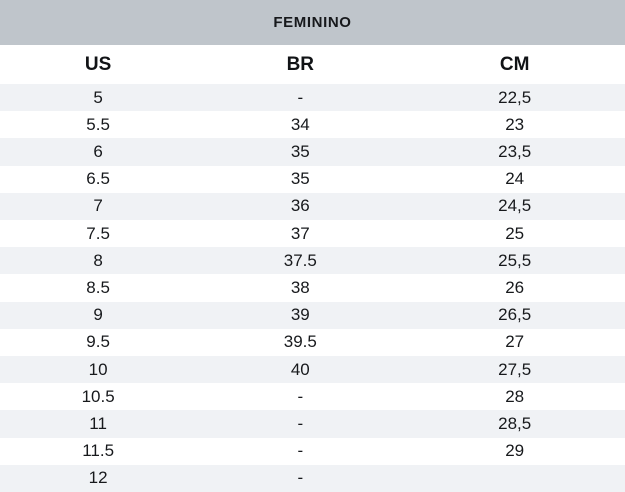 The height and width of the screenshot is (492, 625). I want to click on table-cell: 23,5, so click(515, 151).